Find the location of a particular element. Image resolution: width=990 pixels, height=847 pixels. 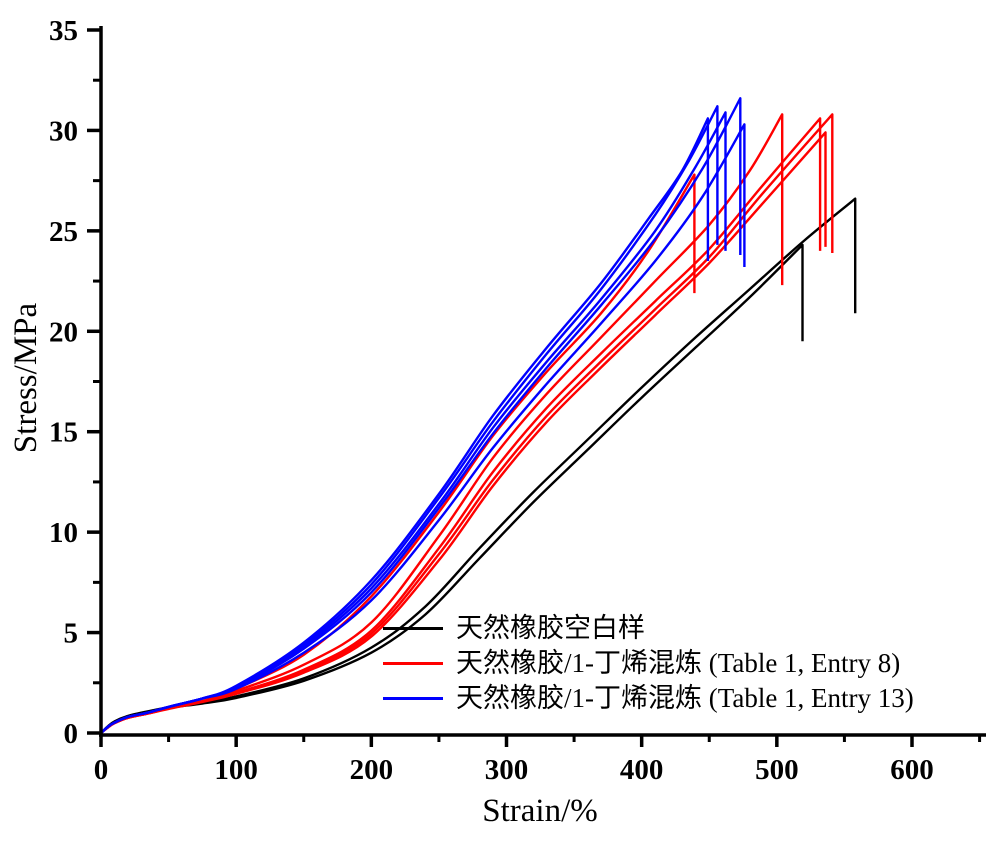

legend-item-blank-sample: 天然橡胶空白样 is located at coordinates (648, 628).